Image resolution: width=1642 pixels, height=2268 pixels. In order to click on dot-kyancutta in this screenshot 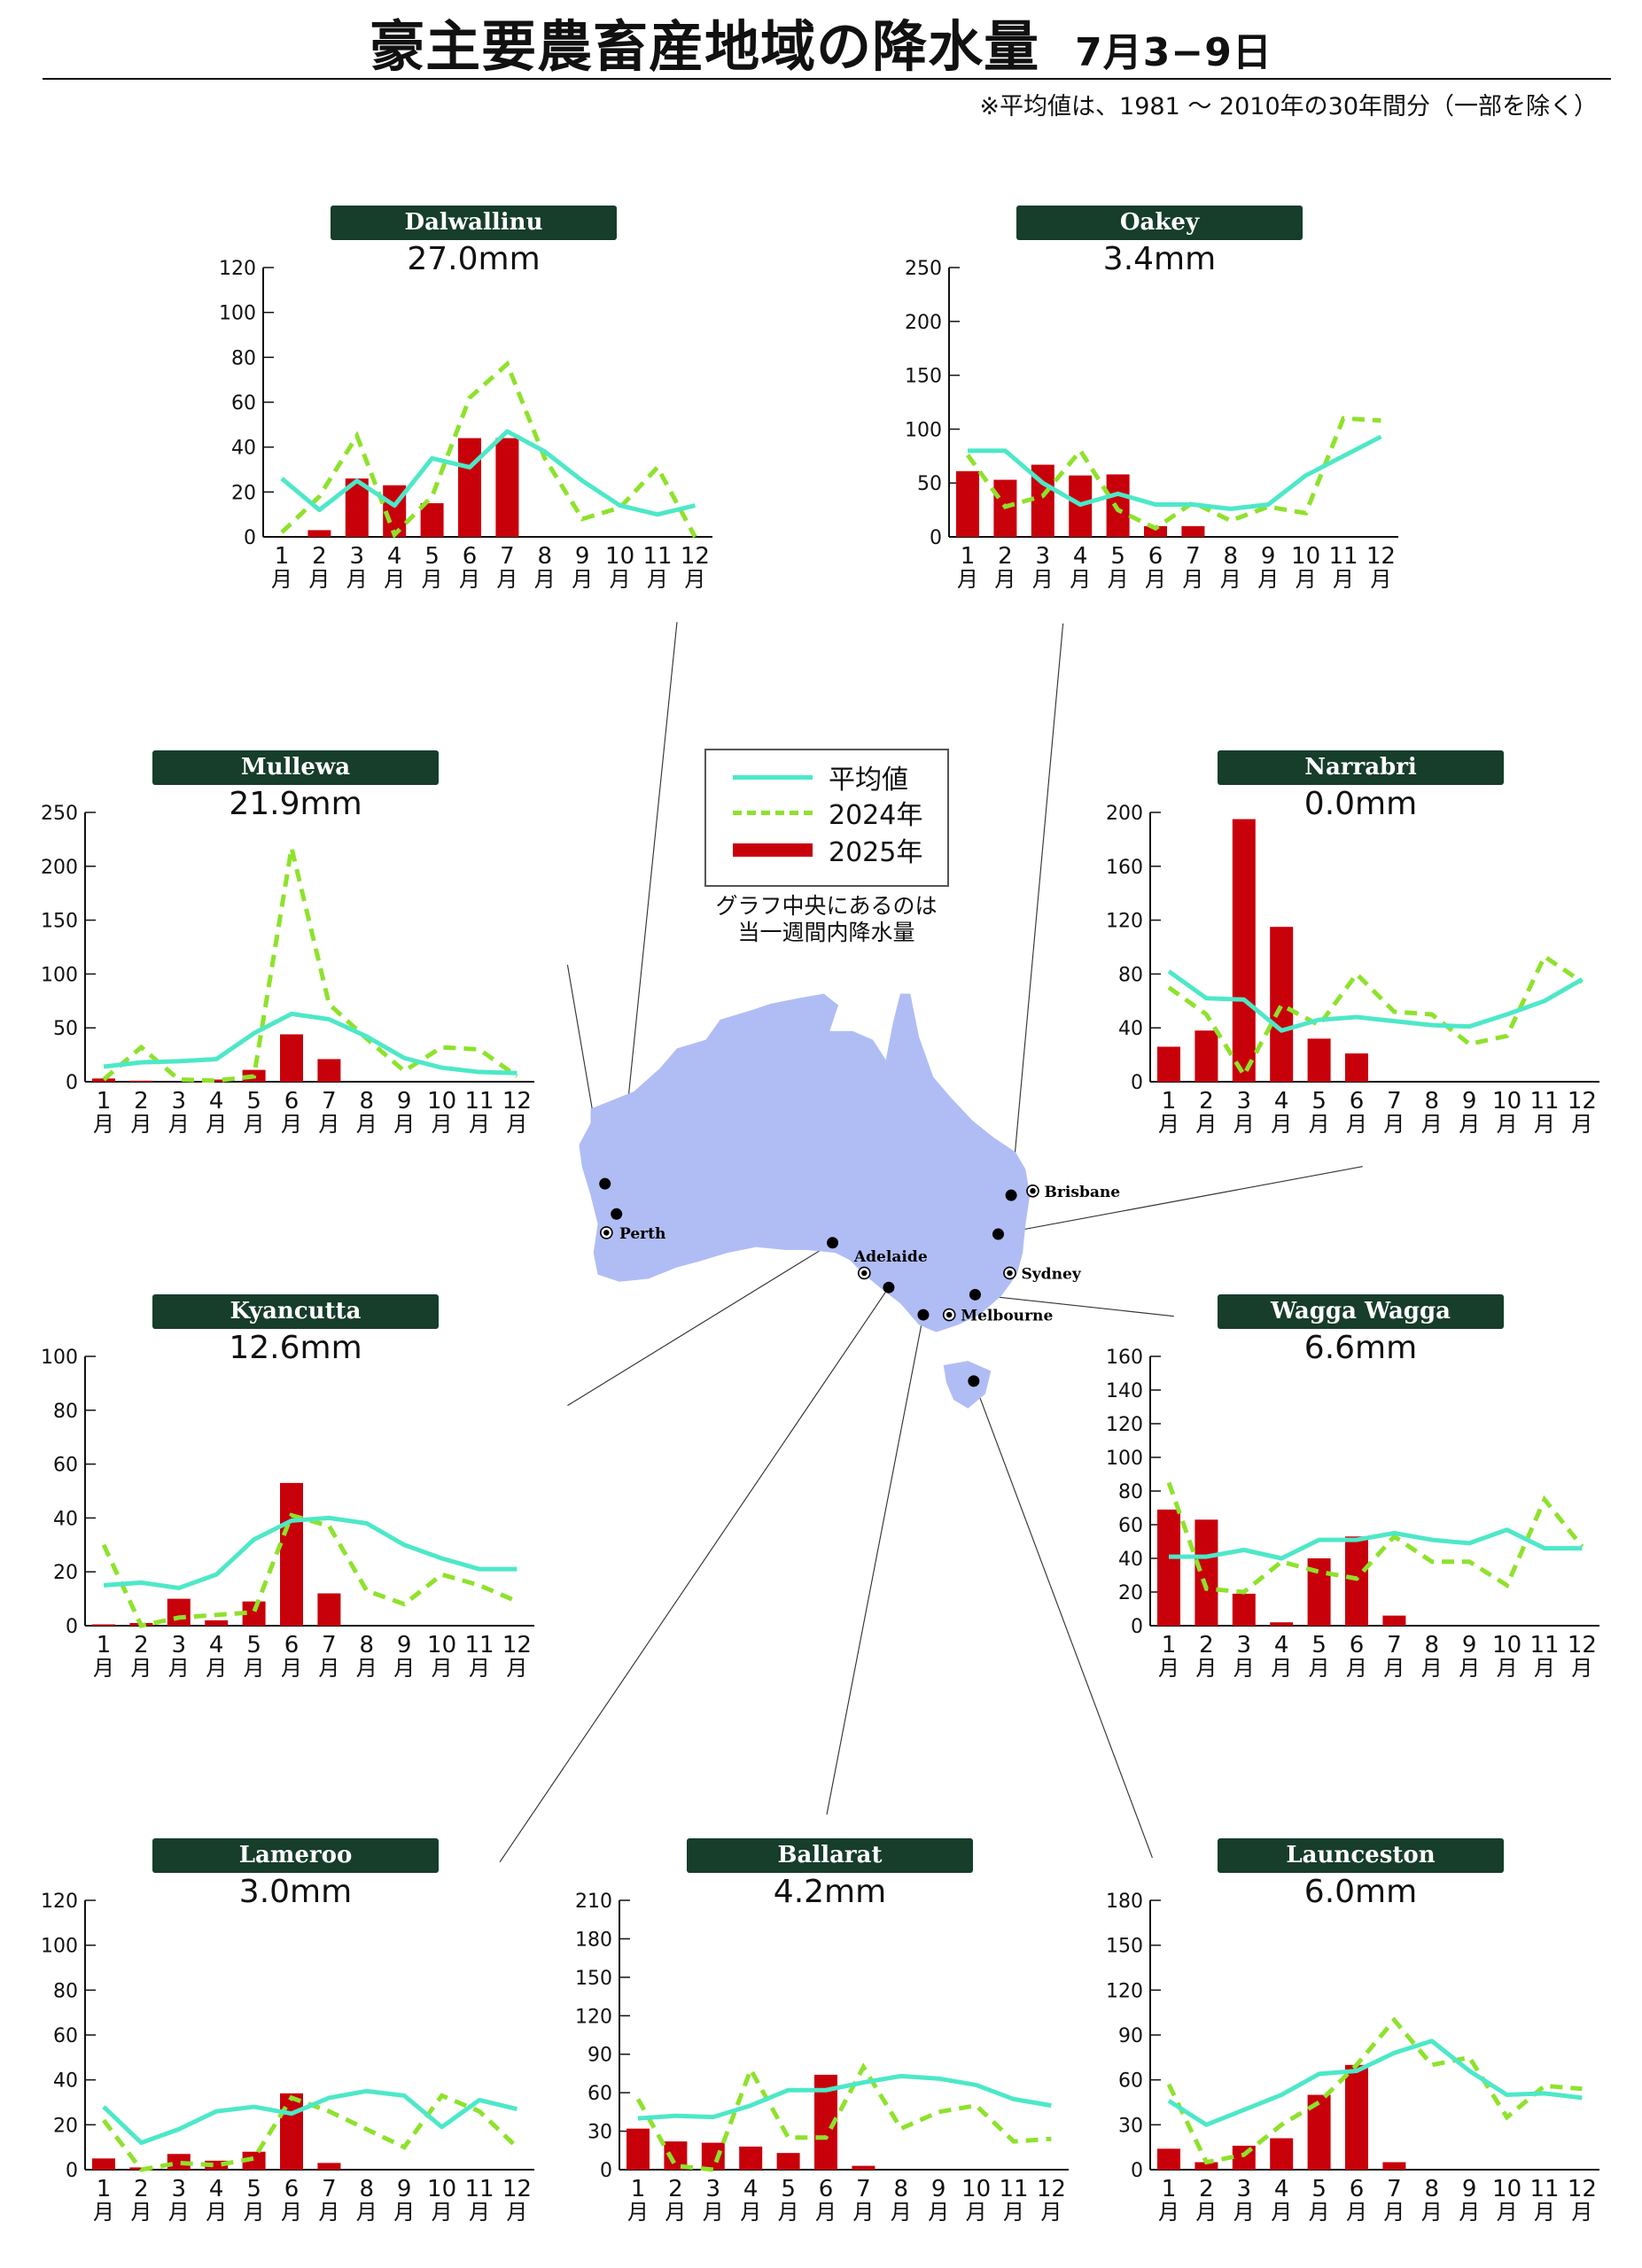, I will do `click(833, 1243)`.